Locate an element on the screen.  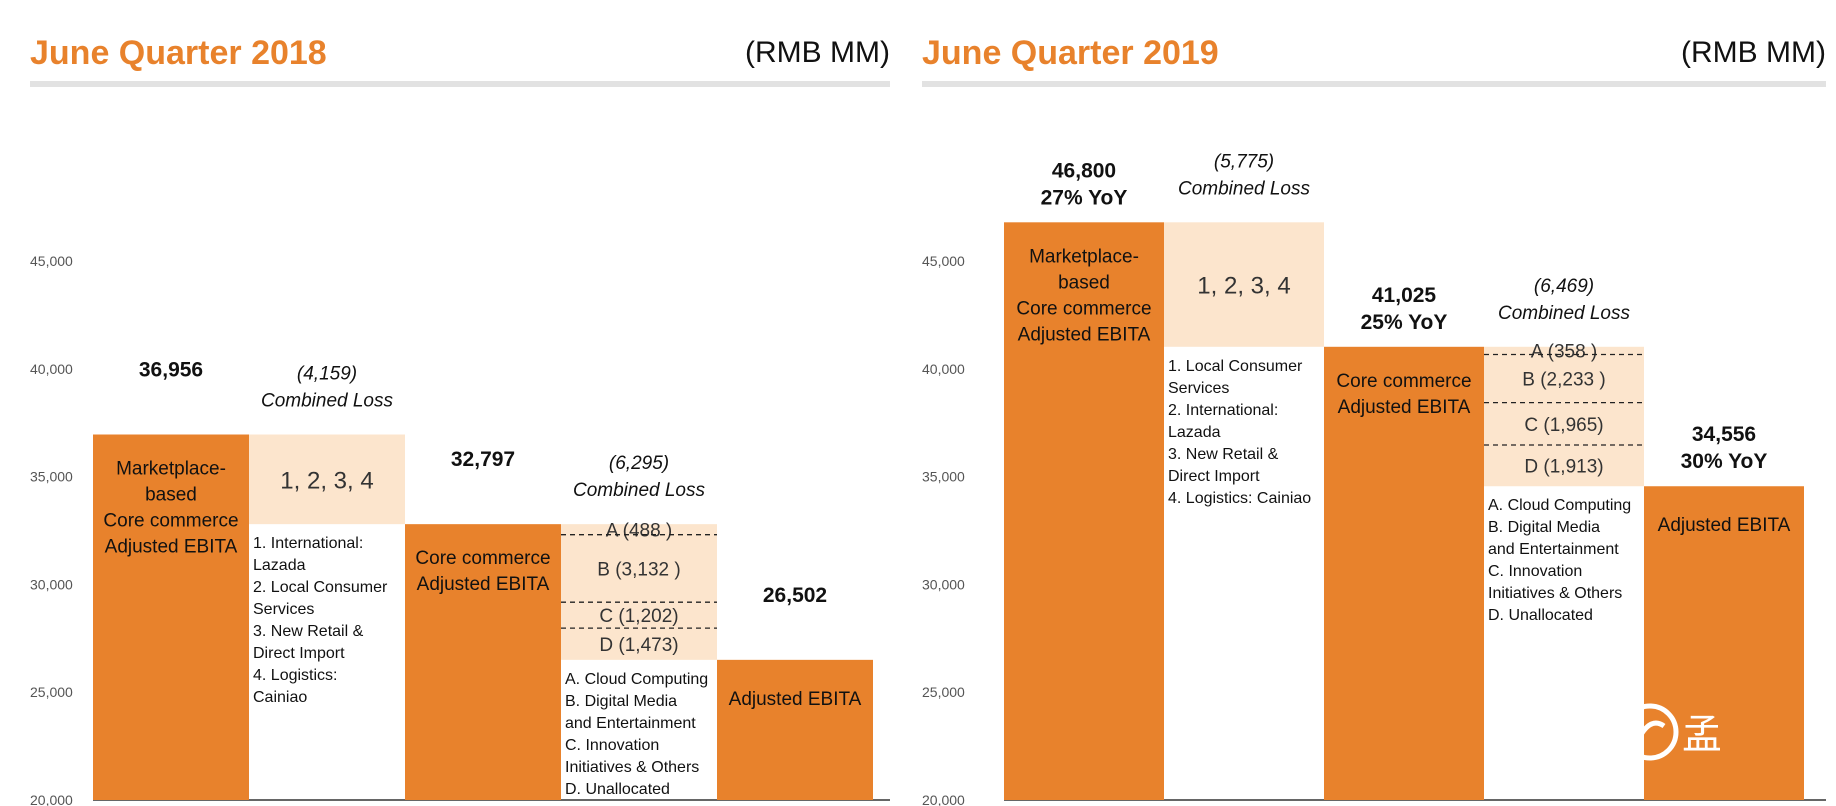
loss-segment-label: D (1,913) is located at coordinates (1563, 467).